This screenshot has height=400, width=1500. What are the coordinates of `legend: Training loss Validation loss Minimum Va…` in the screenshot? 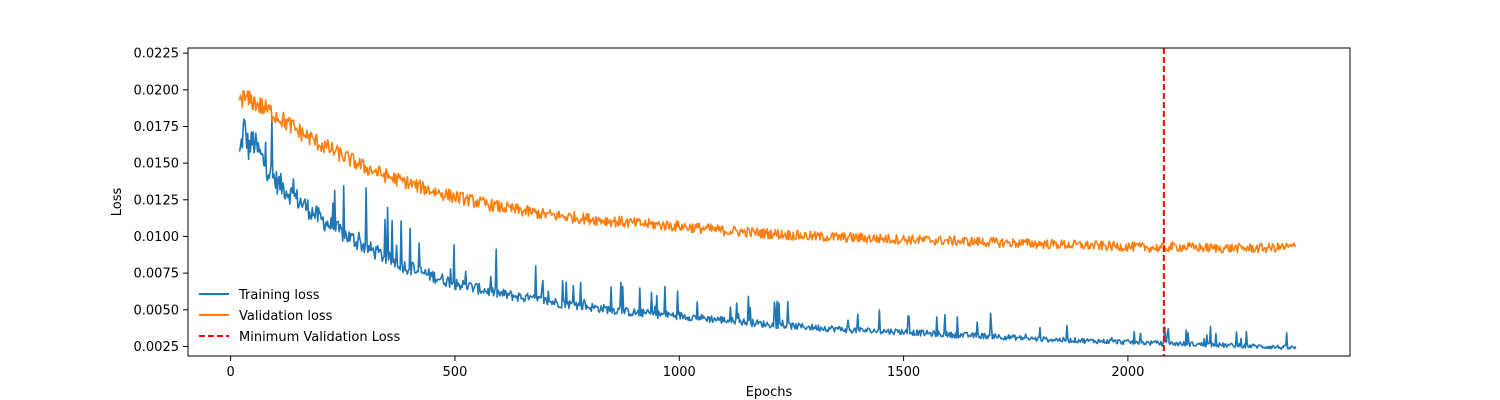 It's located at (299, 316).